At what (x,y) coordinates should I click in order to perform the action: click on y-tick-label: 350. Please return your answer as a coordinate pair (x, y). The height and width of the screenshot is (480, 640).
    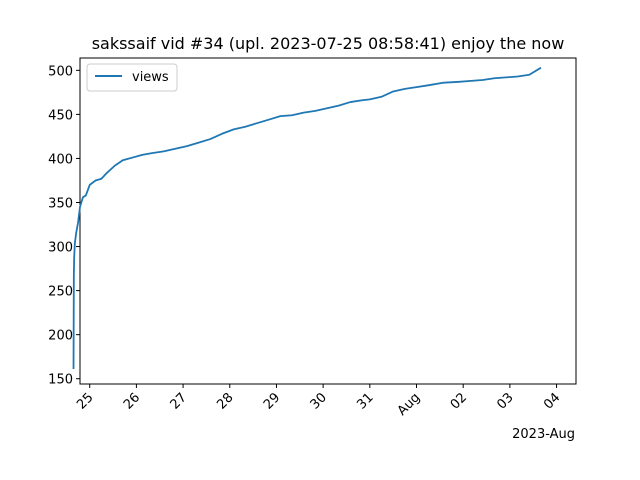
    Looking at the image, I should click on (60, 203).